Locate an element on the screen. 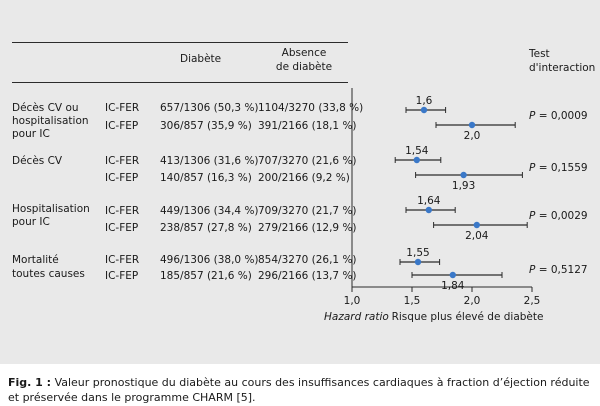 The image size is (600, 406). x-axis-label: Hazard ratio is located at coordinates (356, 317).